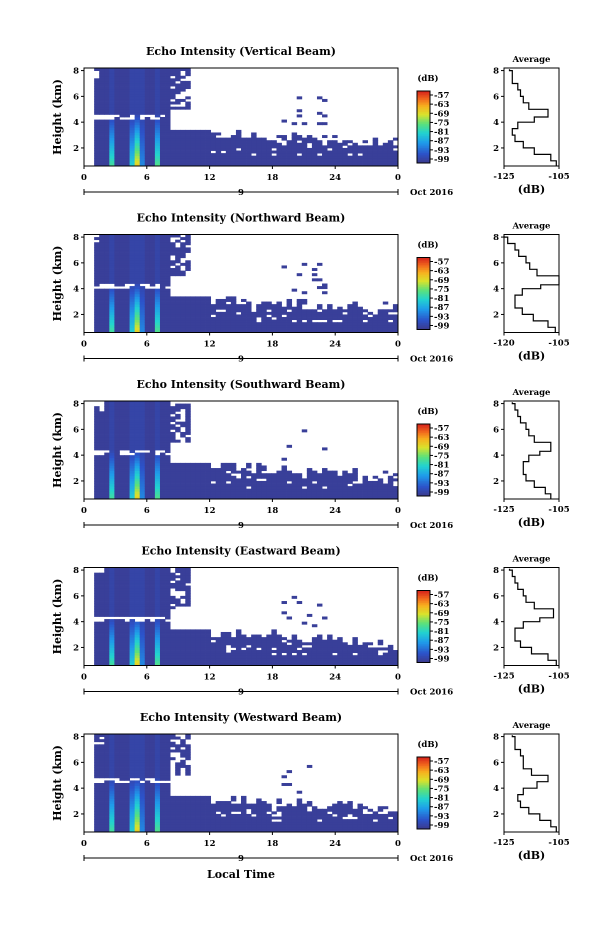 Image resolution: width=613 pixels, height=929 pixels. I want to click on x-tick-label: 6, so click(147, 678).